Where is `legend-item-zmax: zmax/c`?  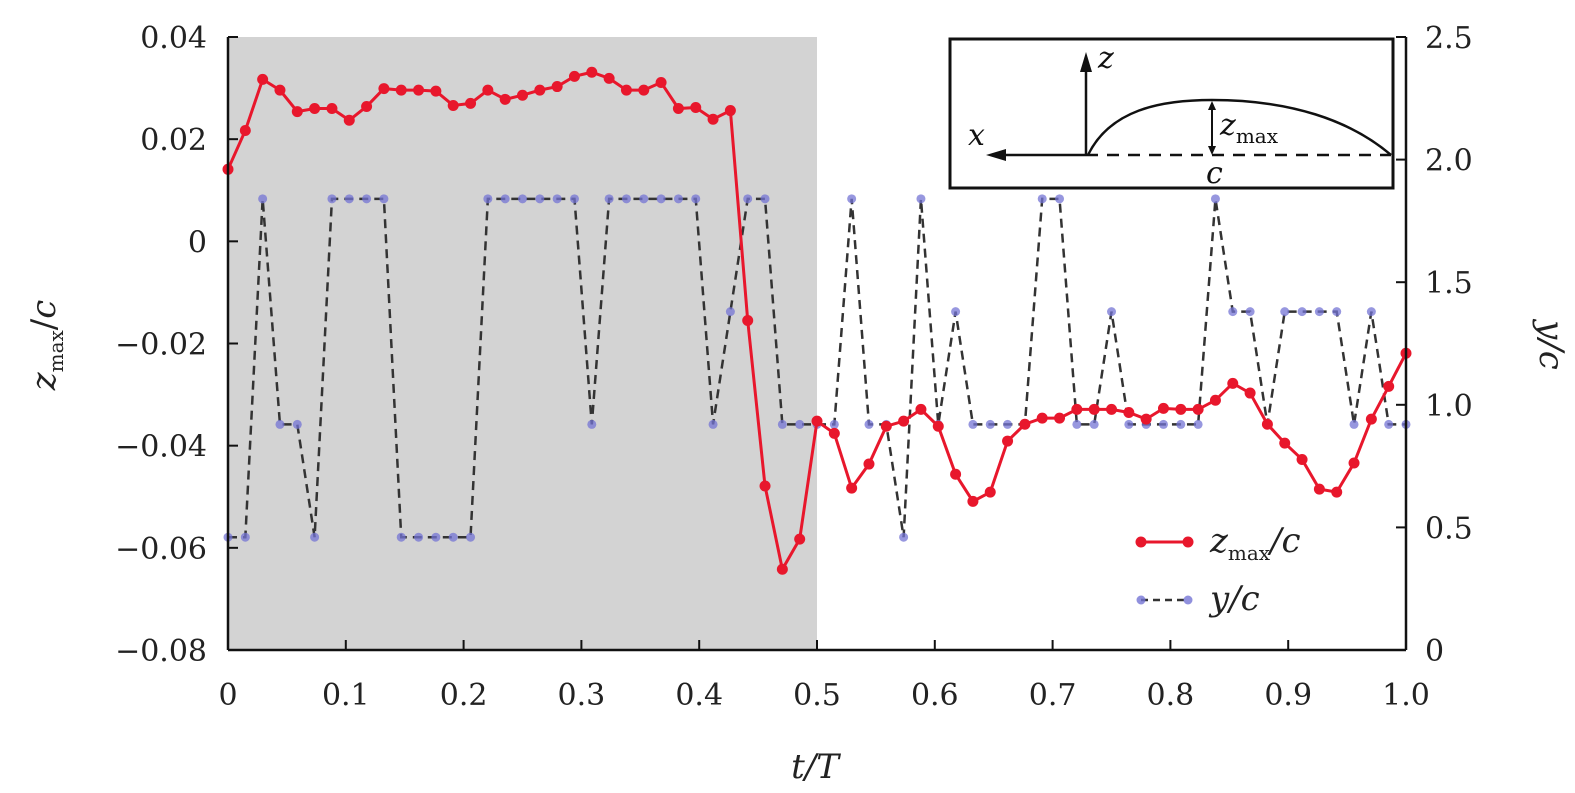
legend-item-zmax: zmax/c is located at coordinates (1218, 543).